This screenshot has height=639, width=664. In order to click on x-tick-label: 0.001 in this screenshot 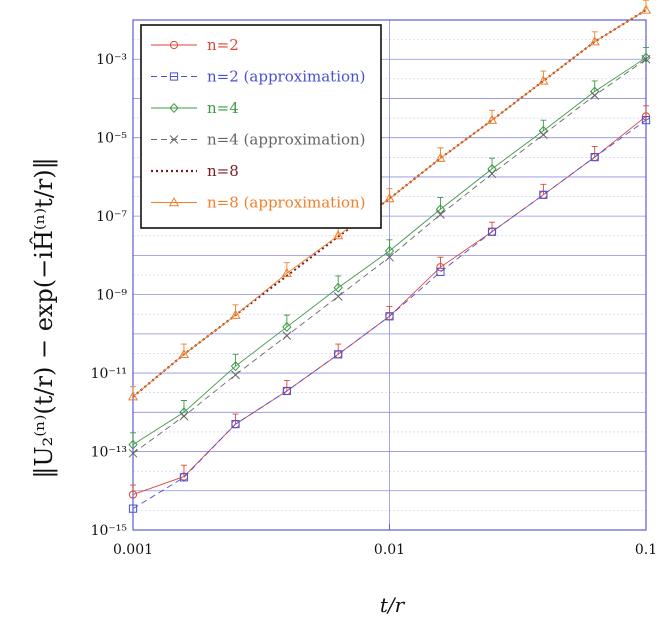, I will do `click(133, 550)`.